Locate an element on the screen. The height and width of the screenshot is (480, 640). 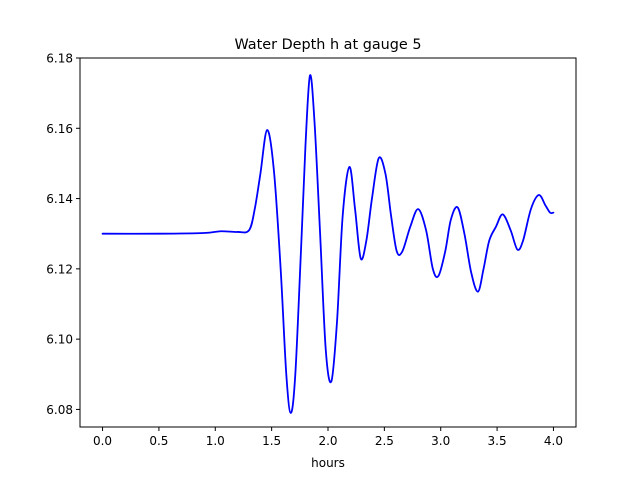
y-tick-label: 6.08 is located at coordinates (59, 410).